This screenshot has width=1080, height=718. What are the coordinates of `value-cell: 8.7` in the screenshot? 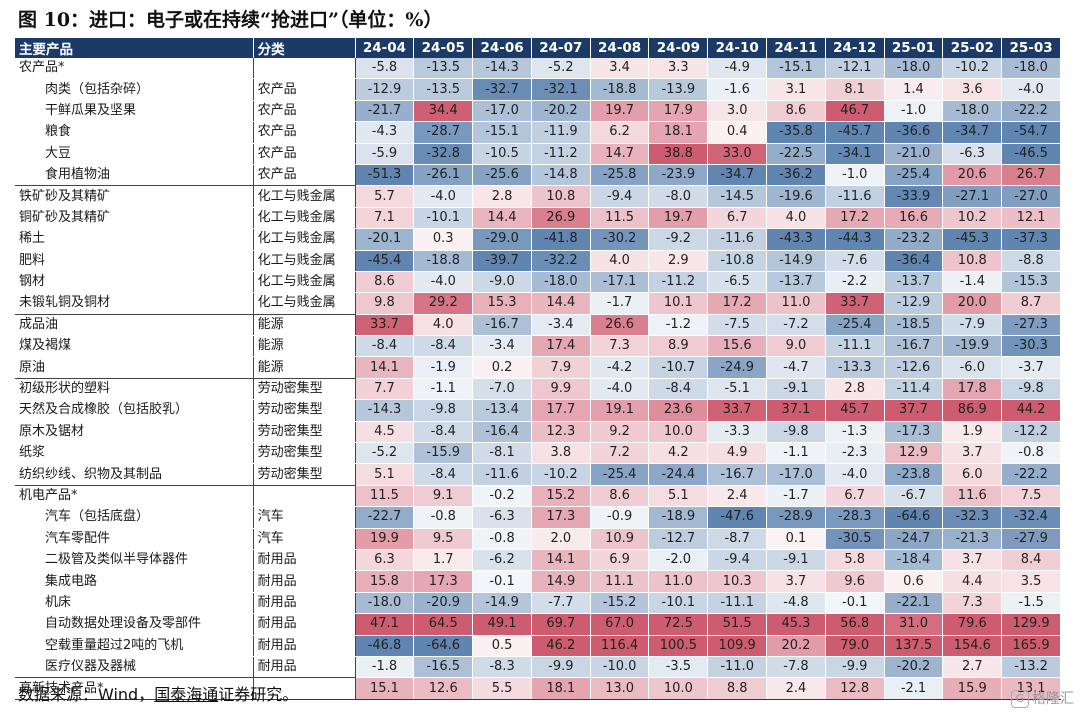 It's located at (1031, 303).